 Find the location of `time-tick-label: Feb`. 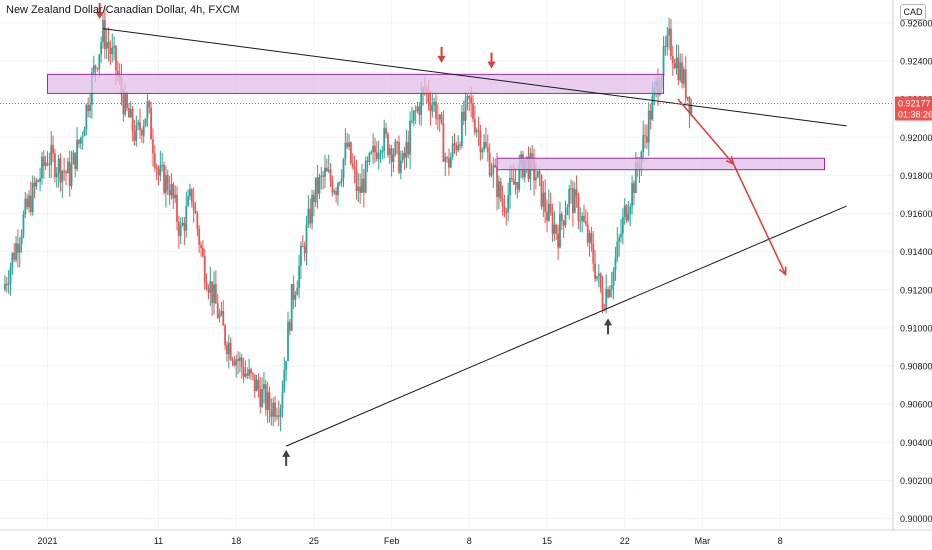

time-tick-label: Feb is located at coordinates (392, 541).